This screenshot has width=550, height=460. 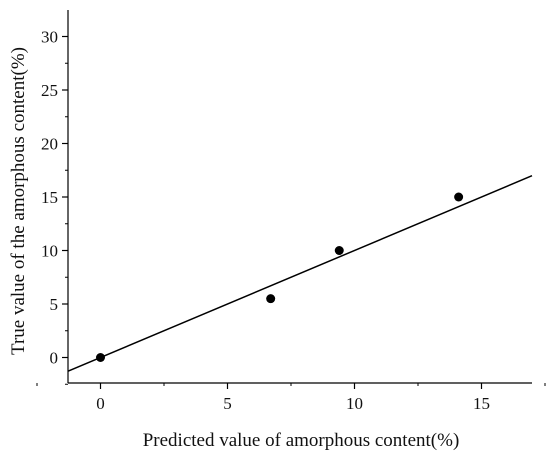 I want to click on x-tick-label: 10, so click(x=354, y=403).